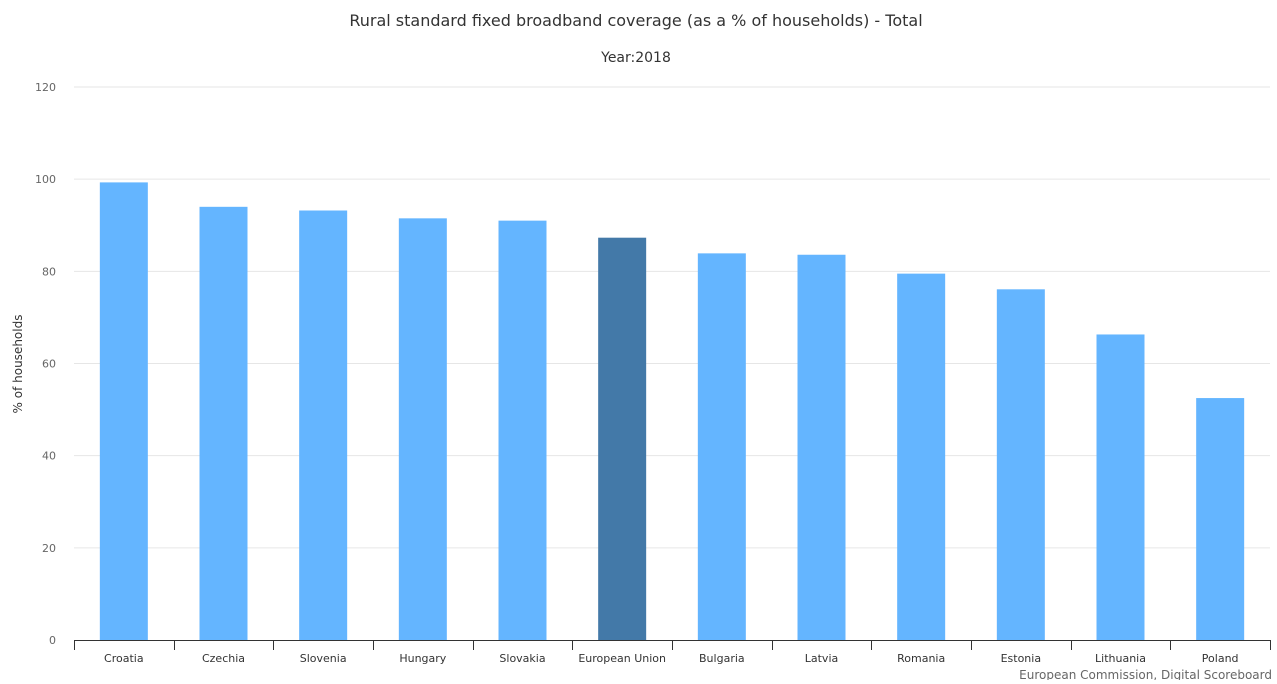 The width and height of the screenshot is (1277, 684). I want to click on y-tick-label: 40, so click(49, 456).